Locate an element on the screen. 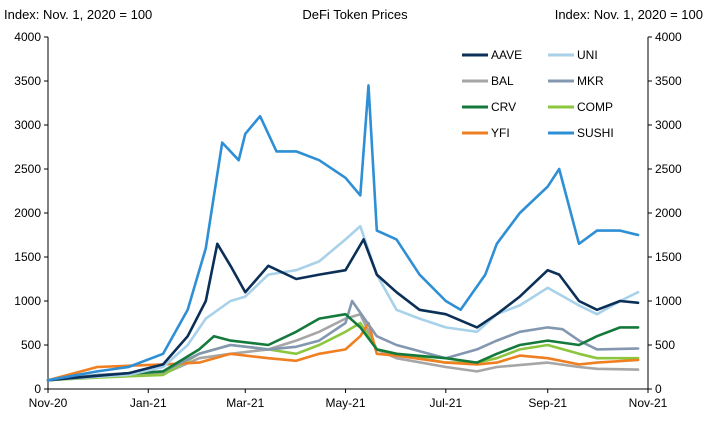 The image size is (710, 427). legend-label-mkr: MKR is located at coordinates (590, 81).